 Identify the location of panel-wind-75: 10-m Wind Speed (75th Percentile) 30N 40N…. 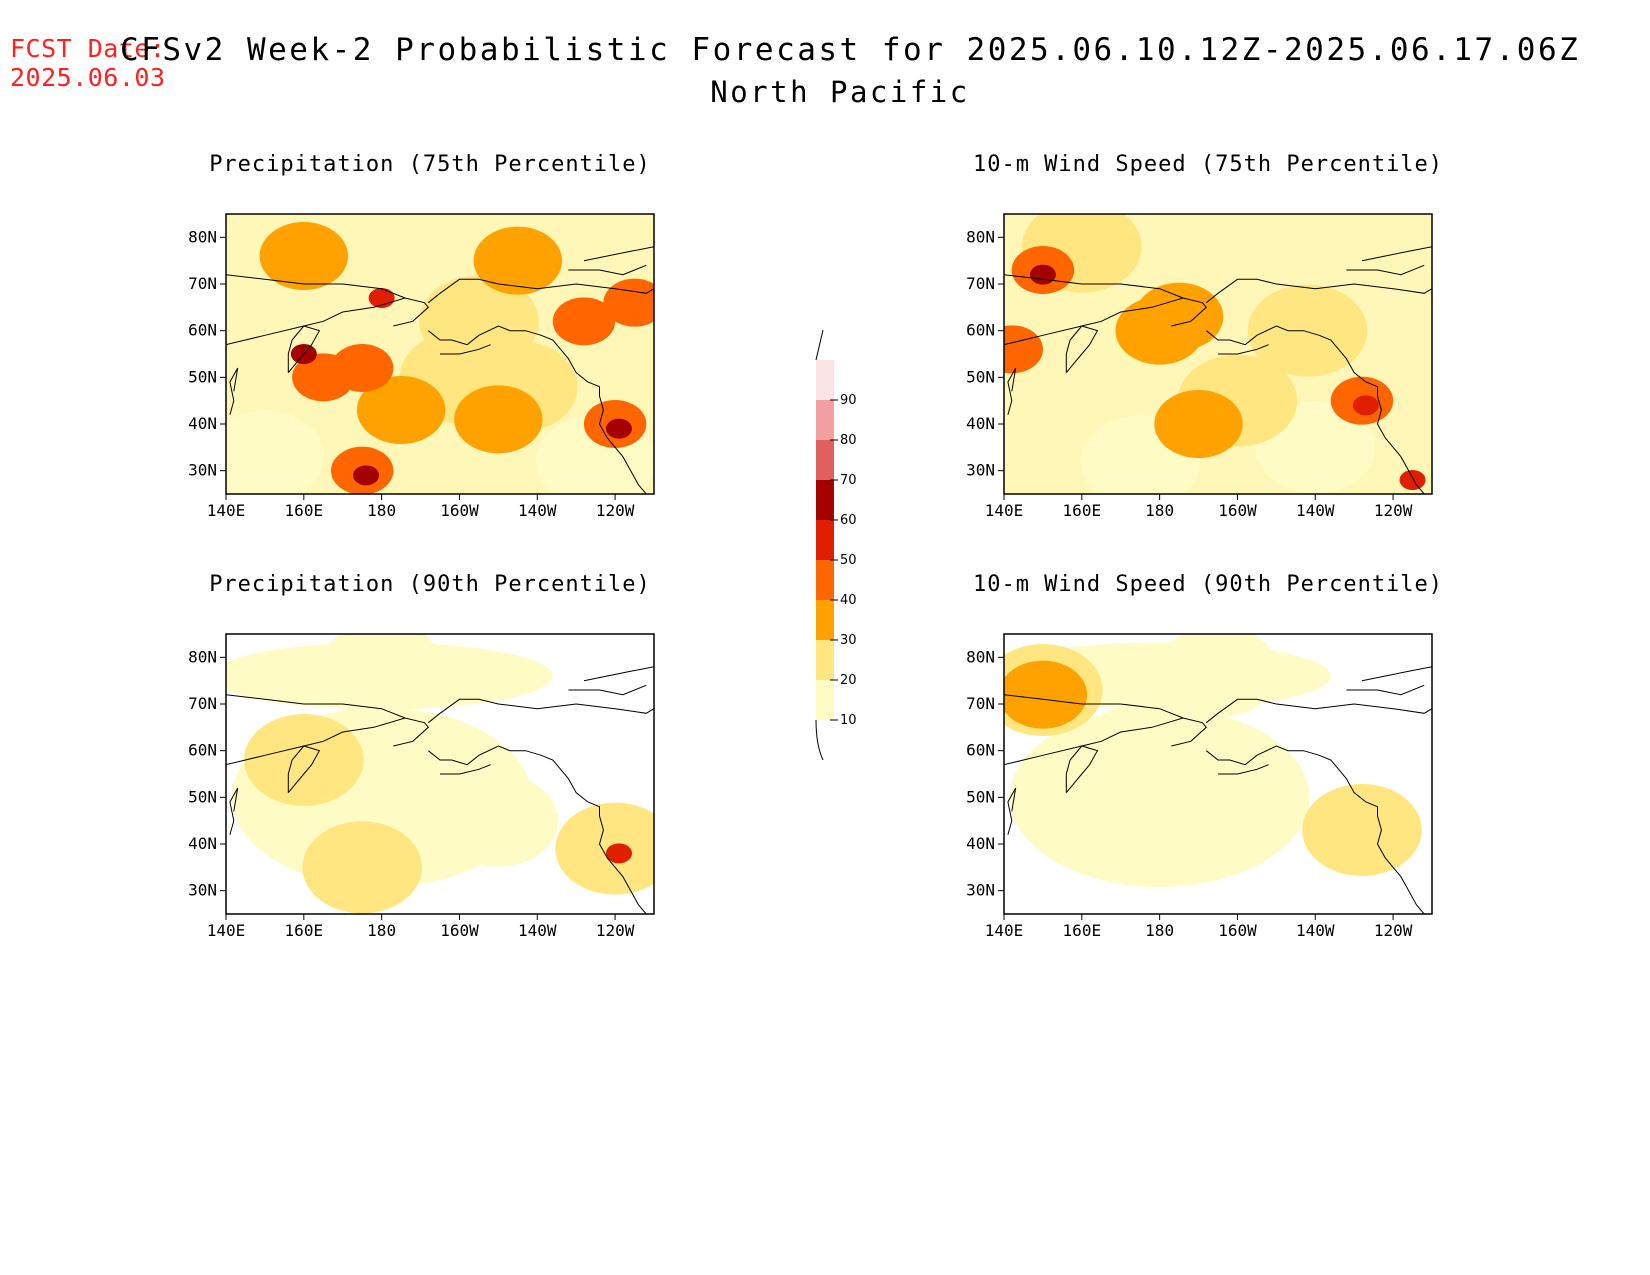
(1208, 362).